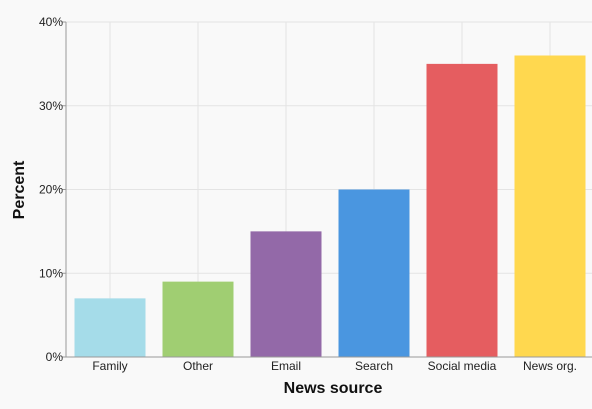  What do you see at coordinates (51, 106) in the screenshot?
I see `y-tick-label: 30%` at bounding box center [51, 106].